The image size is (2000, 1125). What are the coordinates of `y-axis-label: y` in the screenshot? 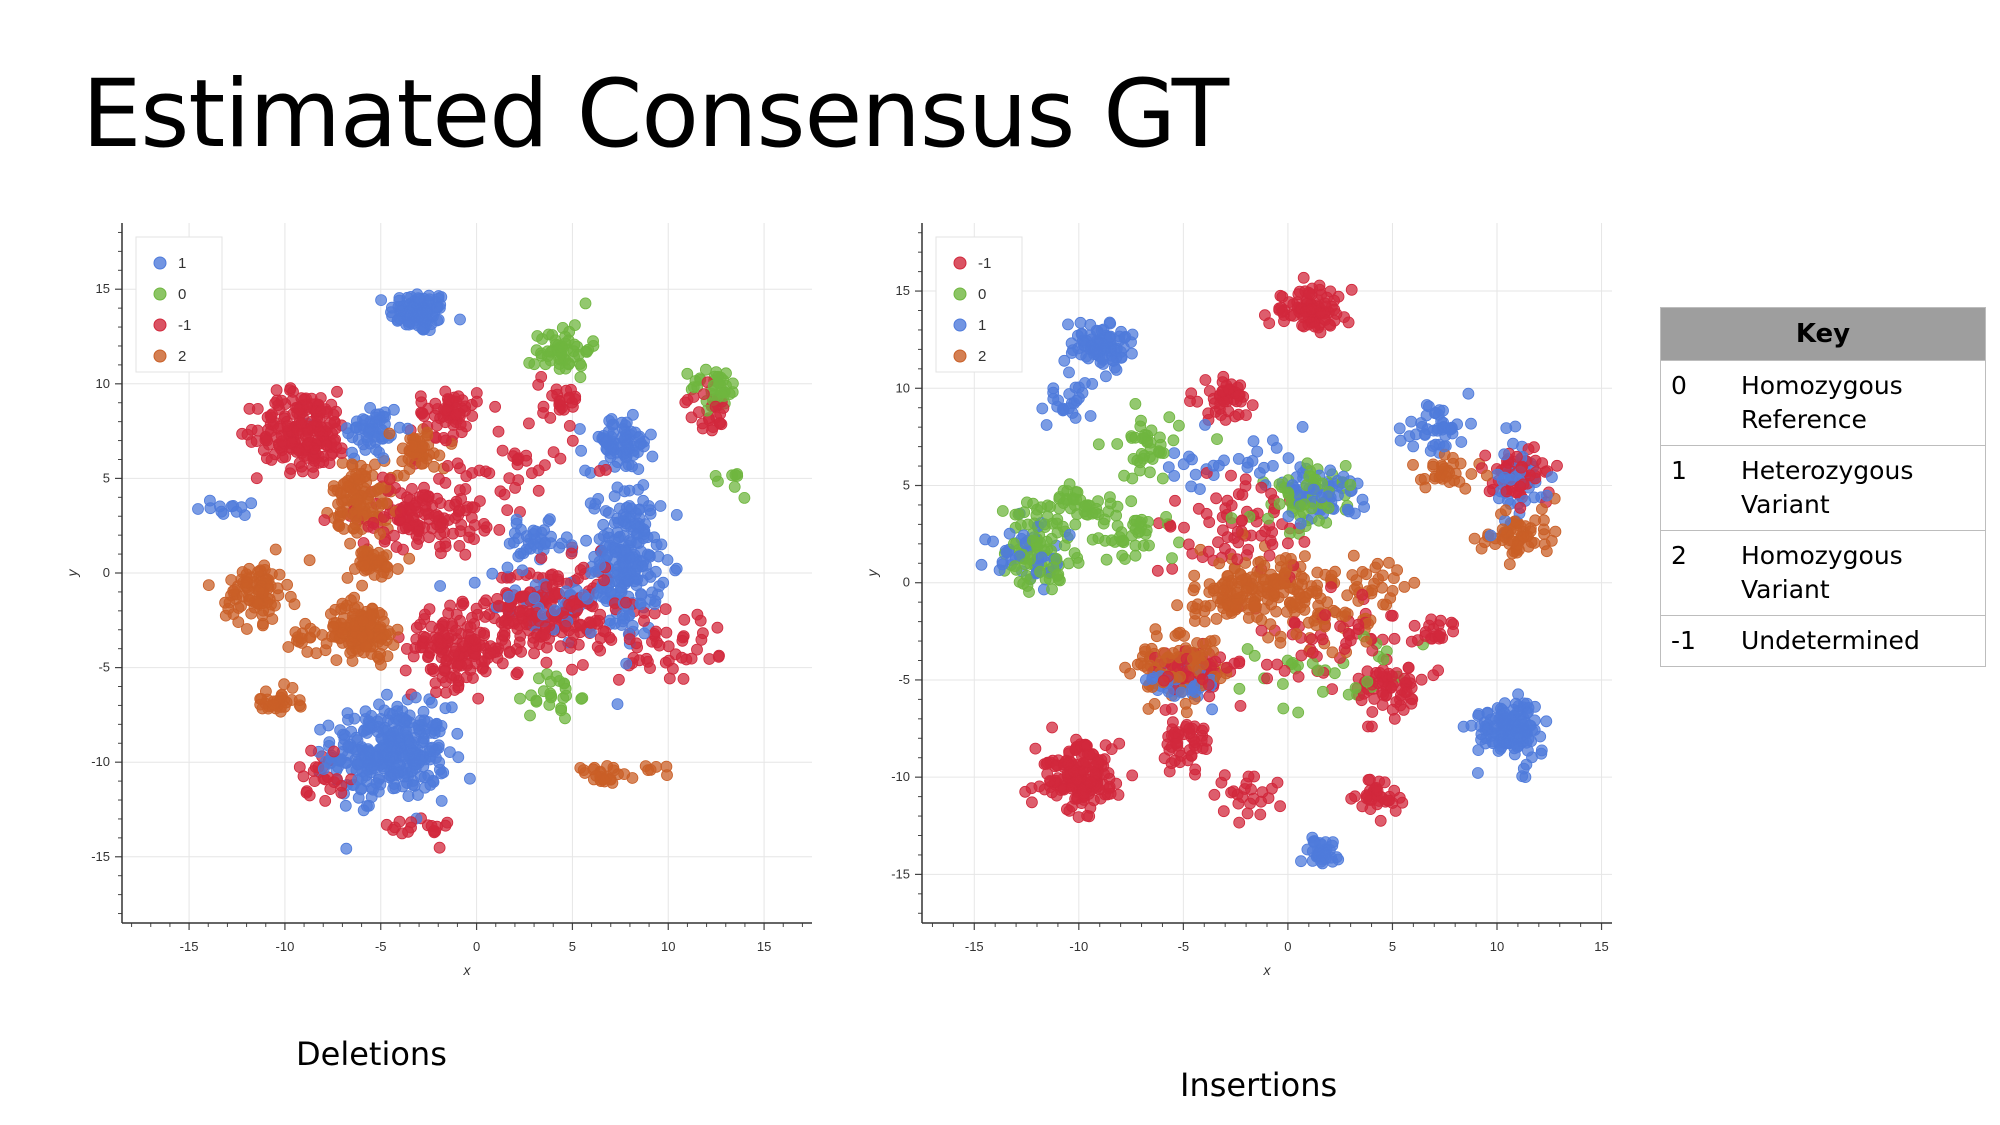 It's located at (872, 573).